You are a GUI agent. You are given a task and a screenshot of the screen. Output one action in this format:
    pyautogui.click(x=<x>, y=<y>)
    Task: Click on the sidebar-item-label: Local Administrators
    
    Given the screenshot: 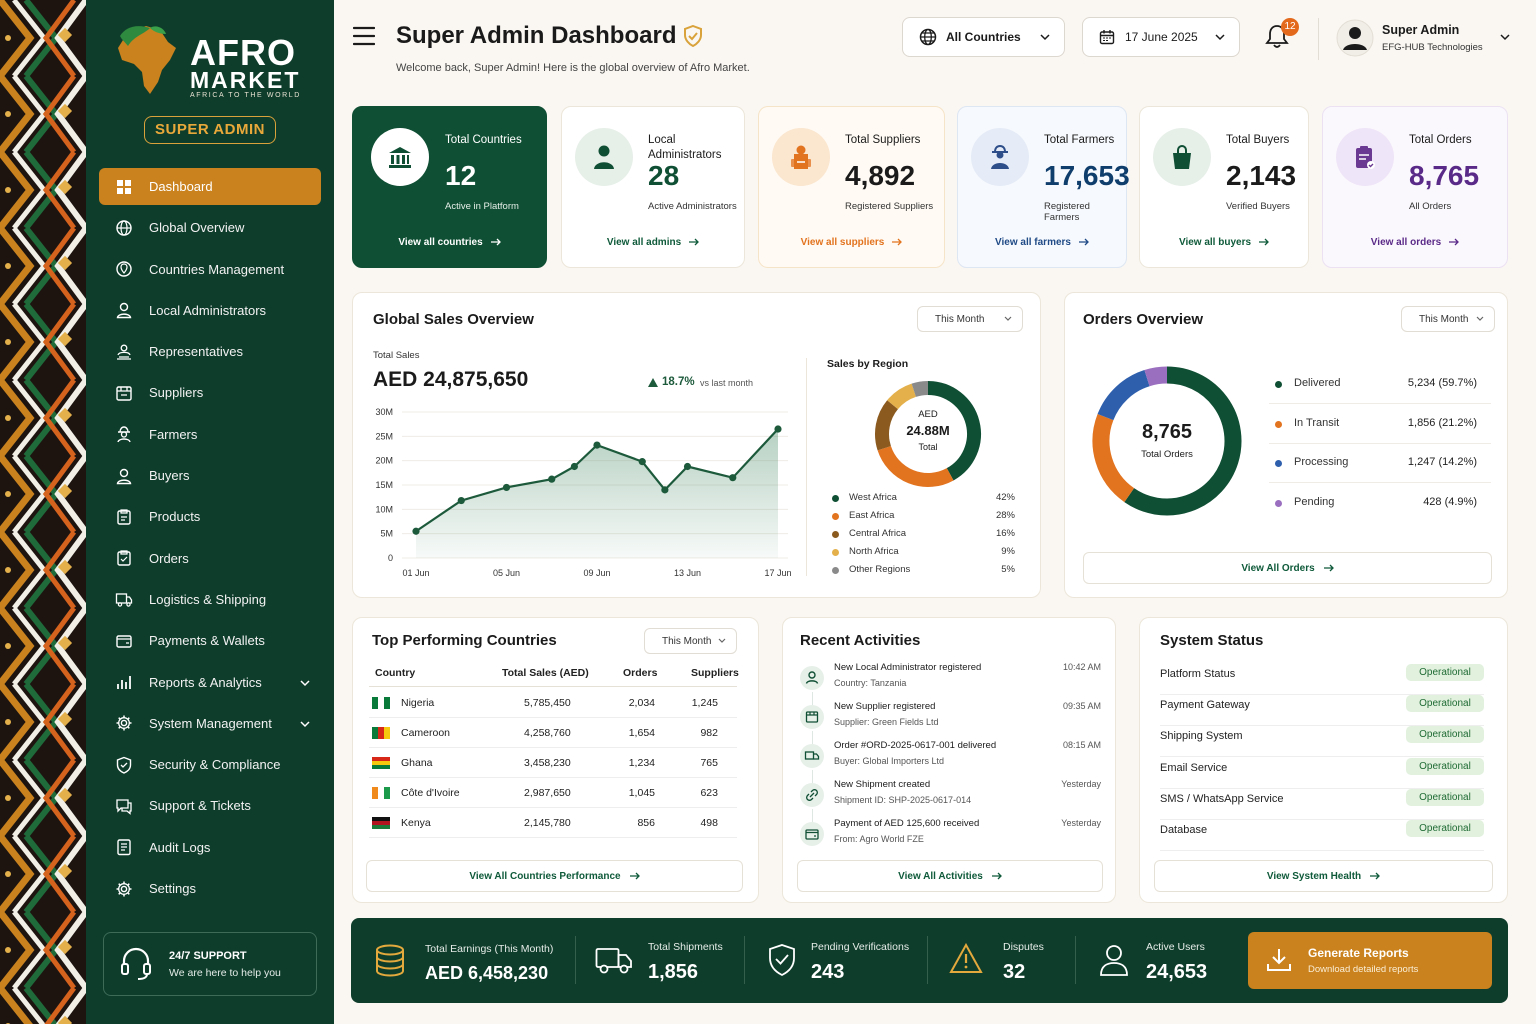 What is the action you would take?
    pyautogui.click(x=208, y=310)
    